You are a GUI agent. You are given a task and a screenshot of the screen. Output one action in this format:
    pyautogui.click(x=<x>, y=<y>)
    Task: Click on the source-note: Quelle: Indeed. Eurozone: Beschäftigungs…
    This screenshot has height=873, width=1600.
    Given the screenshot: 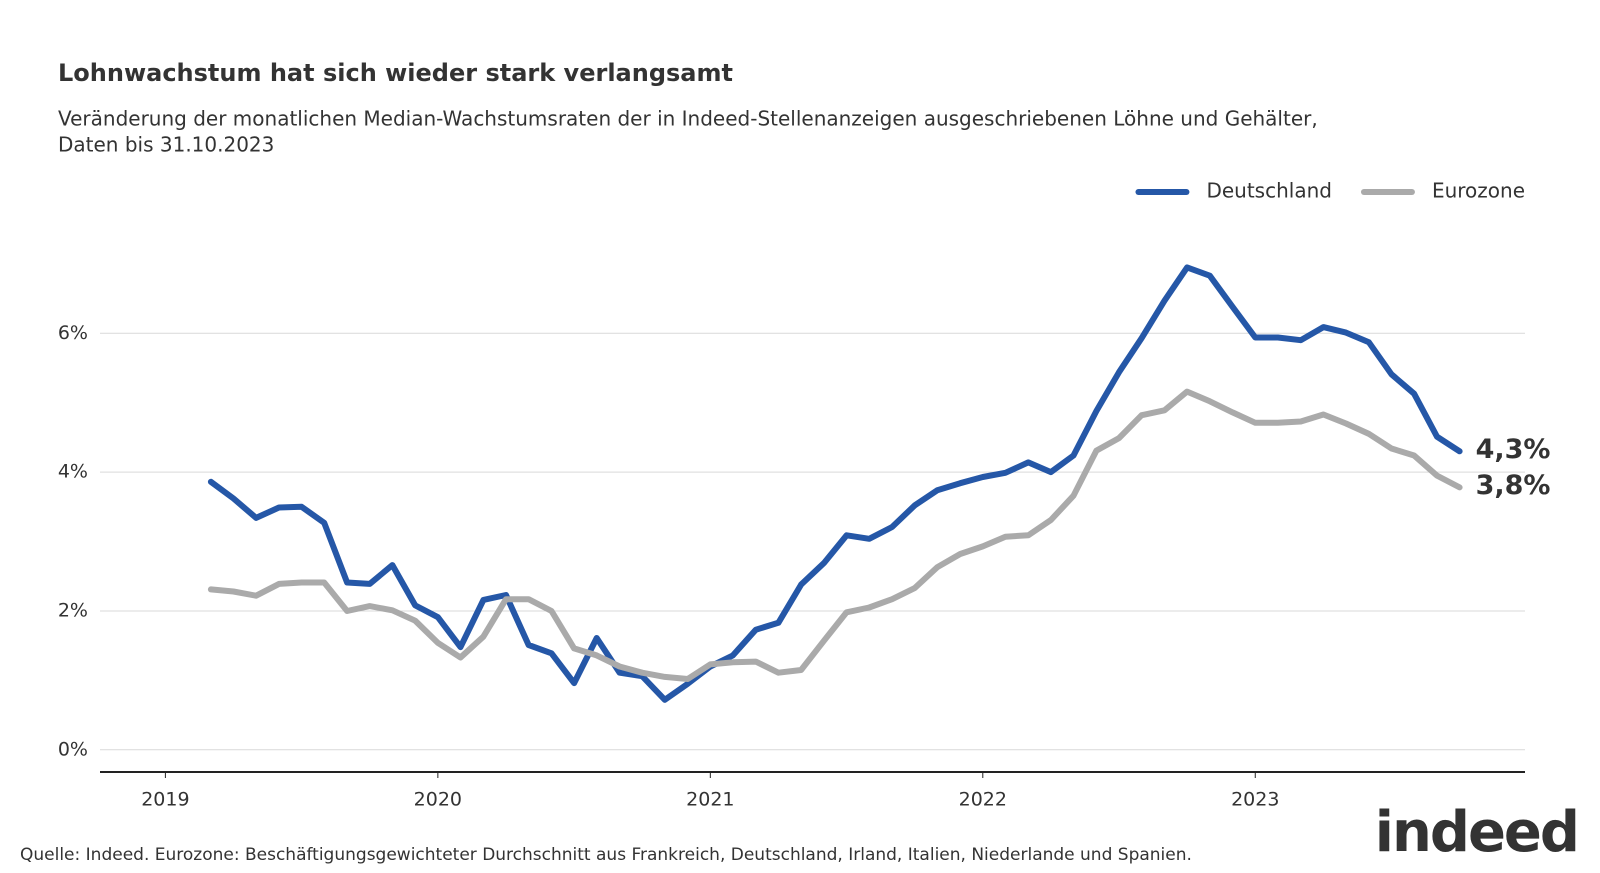 What is the action you would take?
    pyautogui.click(x=606, y=855)
    